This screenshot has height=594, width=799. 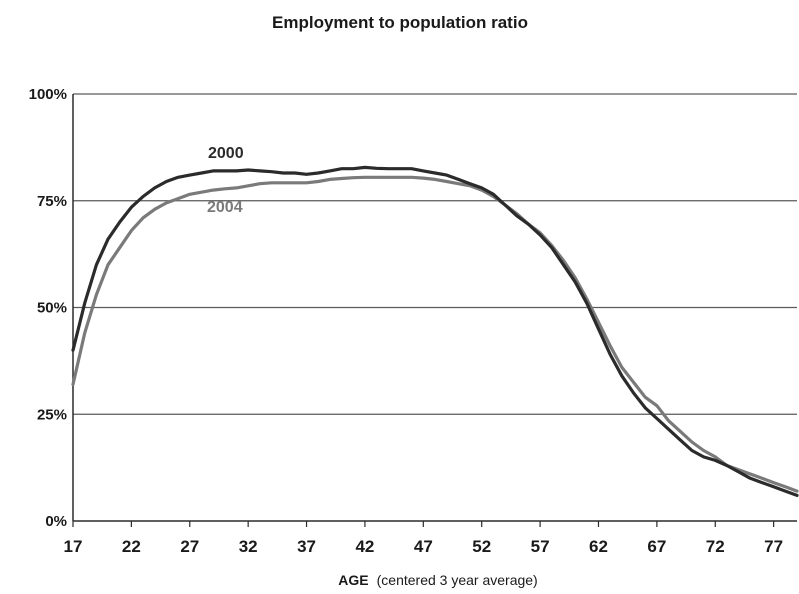 What do you see at coordinates (353, 580) in the screenshot?
I see `x-axis-label-main: AGE` at bounding box center [353, 580].